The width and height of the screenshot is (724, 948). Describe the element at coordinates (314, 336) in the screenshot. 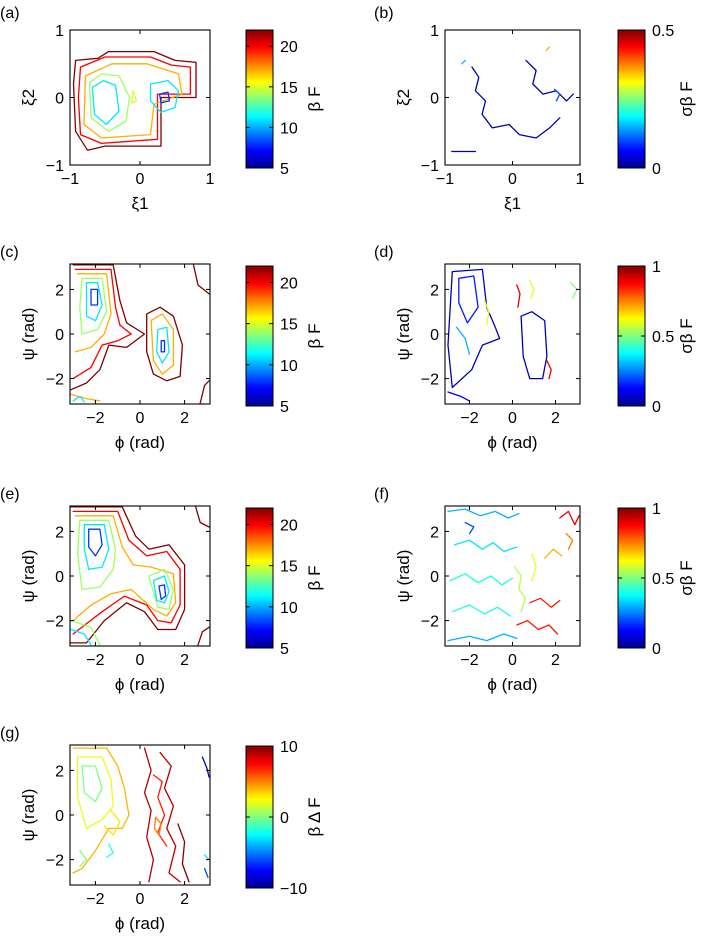

I see `colorbar-label: β F` at that location.